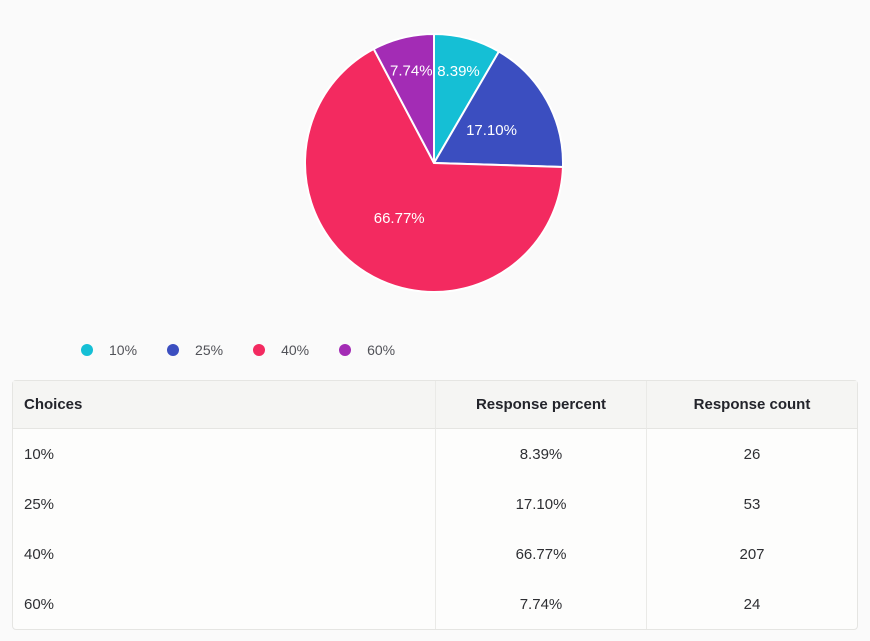 This screenshot has width=870, height=641. Describe the element at coordinates (224, 405) in the screenshot. I see `column-header-choices: Choices` at that location.